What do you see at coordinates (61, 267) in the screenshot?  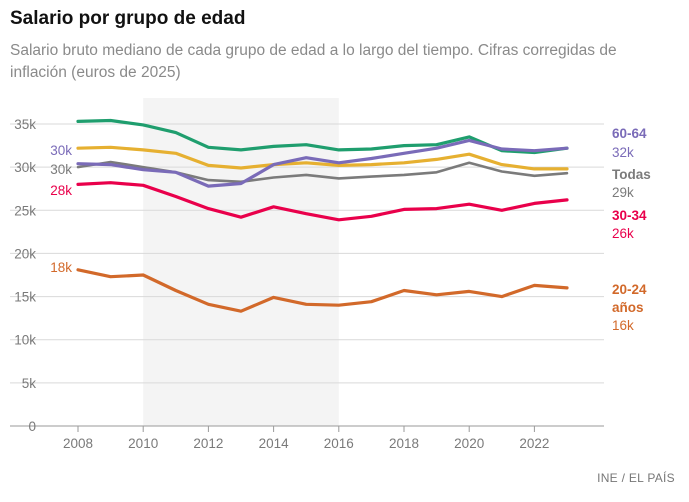 I see `start-label-20-24: 18k` at bounding box center [61, 267].